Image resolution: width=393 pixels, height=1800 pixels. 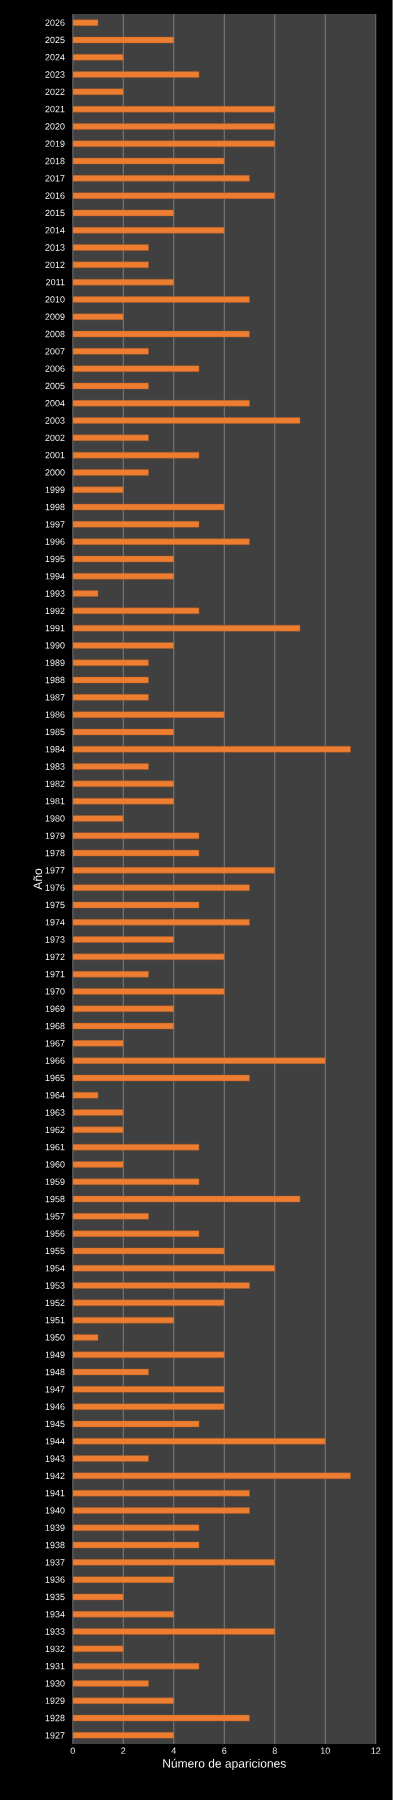 I want to click on y-tick-label: 2007, so click(x=55, y=351).